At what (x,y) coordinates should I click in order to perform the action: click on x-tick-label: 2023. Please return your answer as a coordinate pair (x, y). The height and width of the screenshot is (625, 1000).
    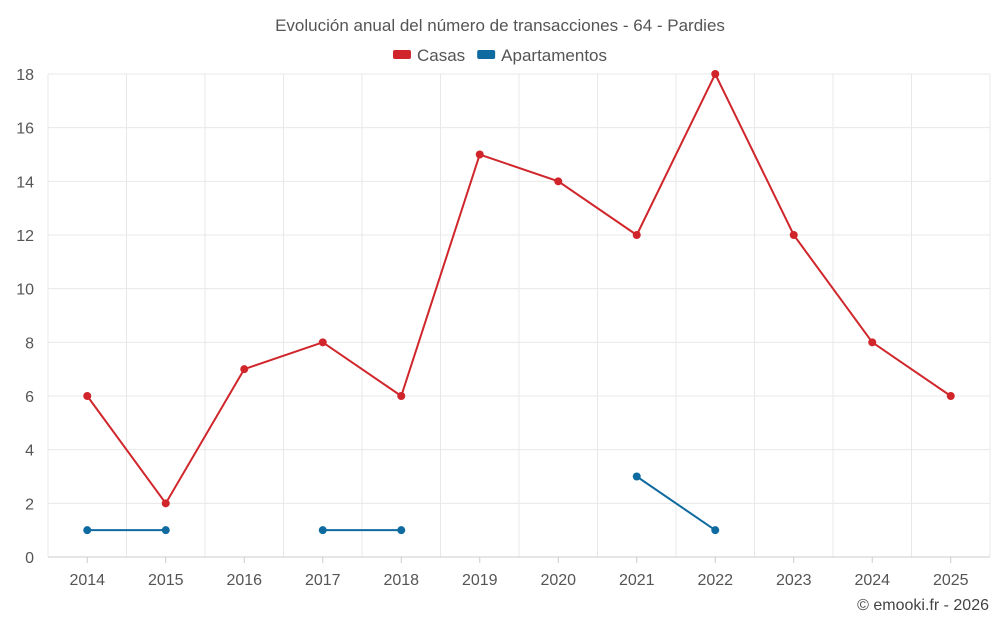
    Looking at the image, I should click on (794, 580).